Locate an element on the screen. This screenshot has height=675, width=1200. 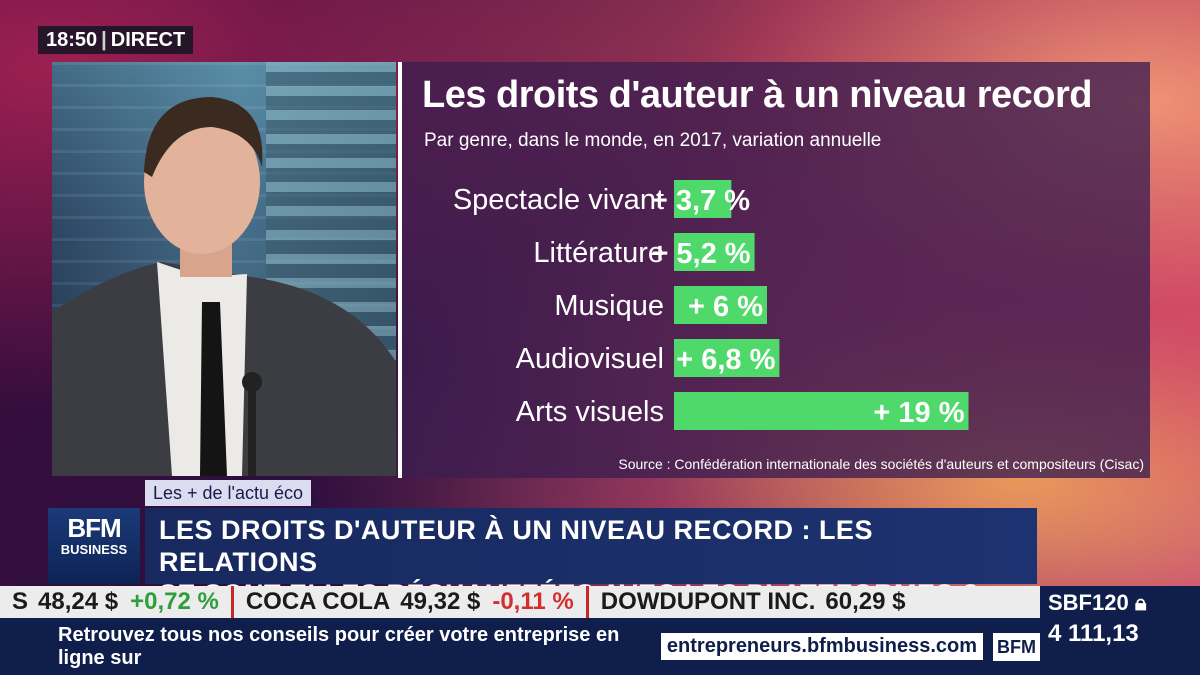
bfm-business-logo: BFM BUSINESS is located at coordinates (94, 546).